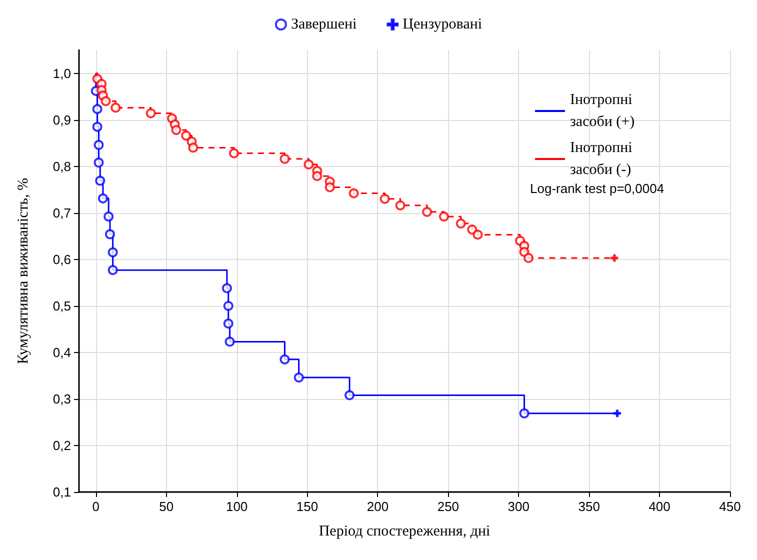 The image size is (757, 560). Describe the element at coordinates (61, 445) in the screenshot. I see `y-tick-label: 0,2` at that location.